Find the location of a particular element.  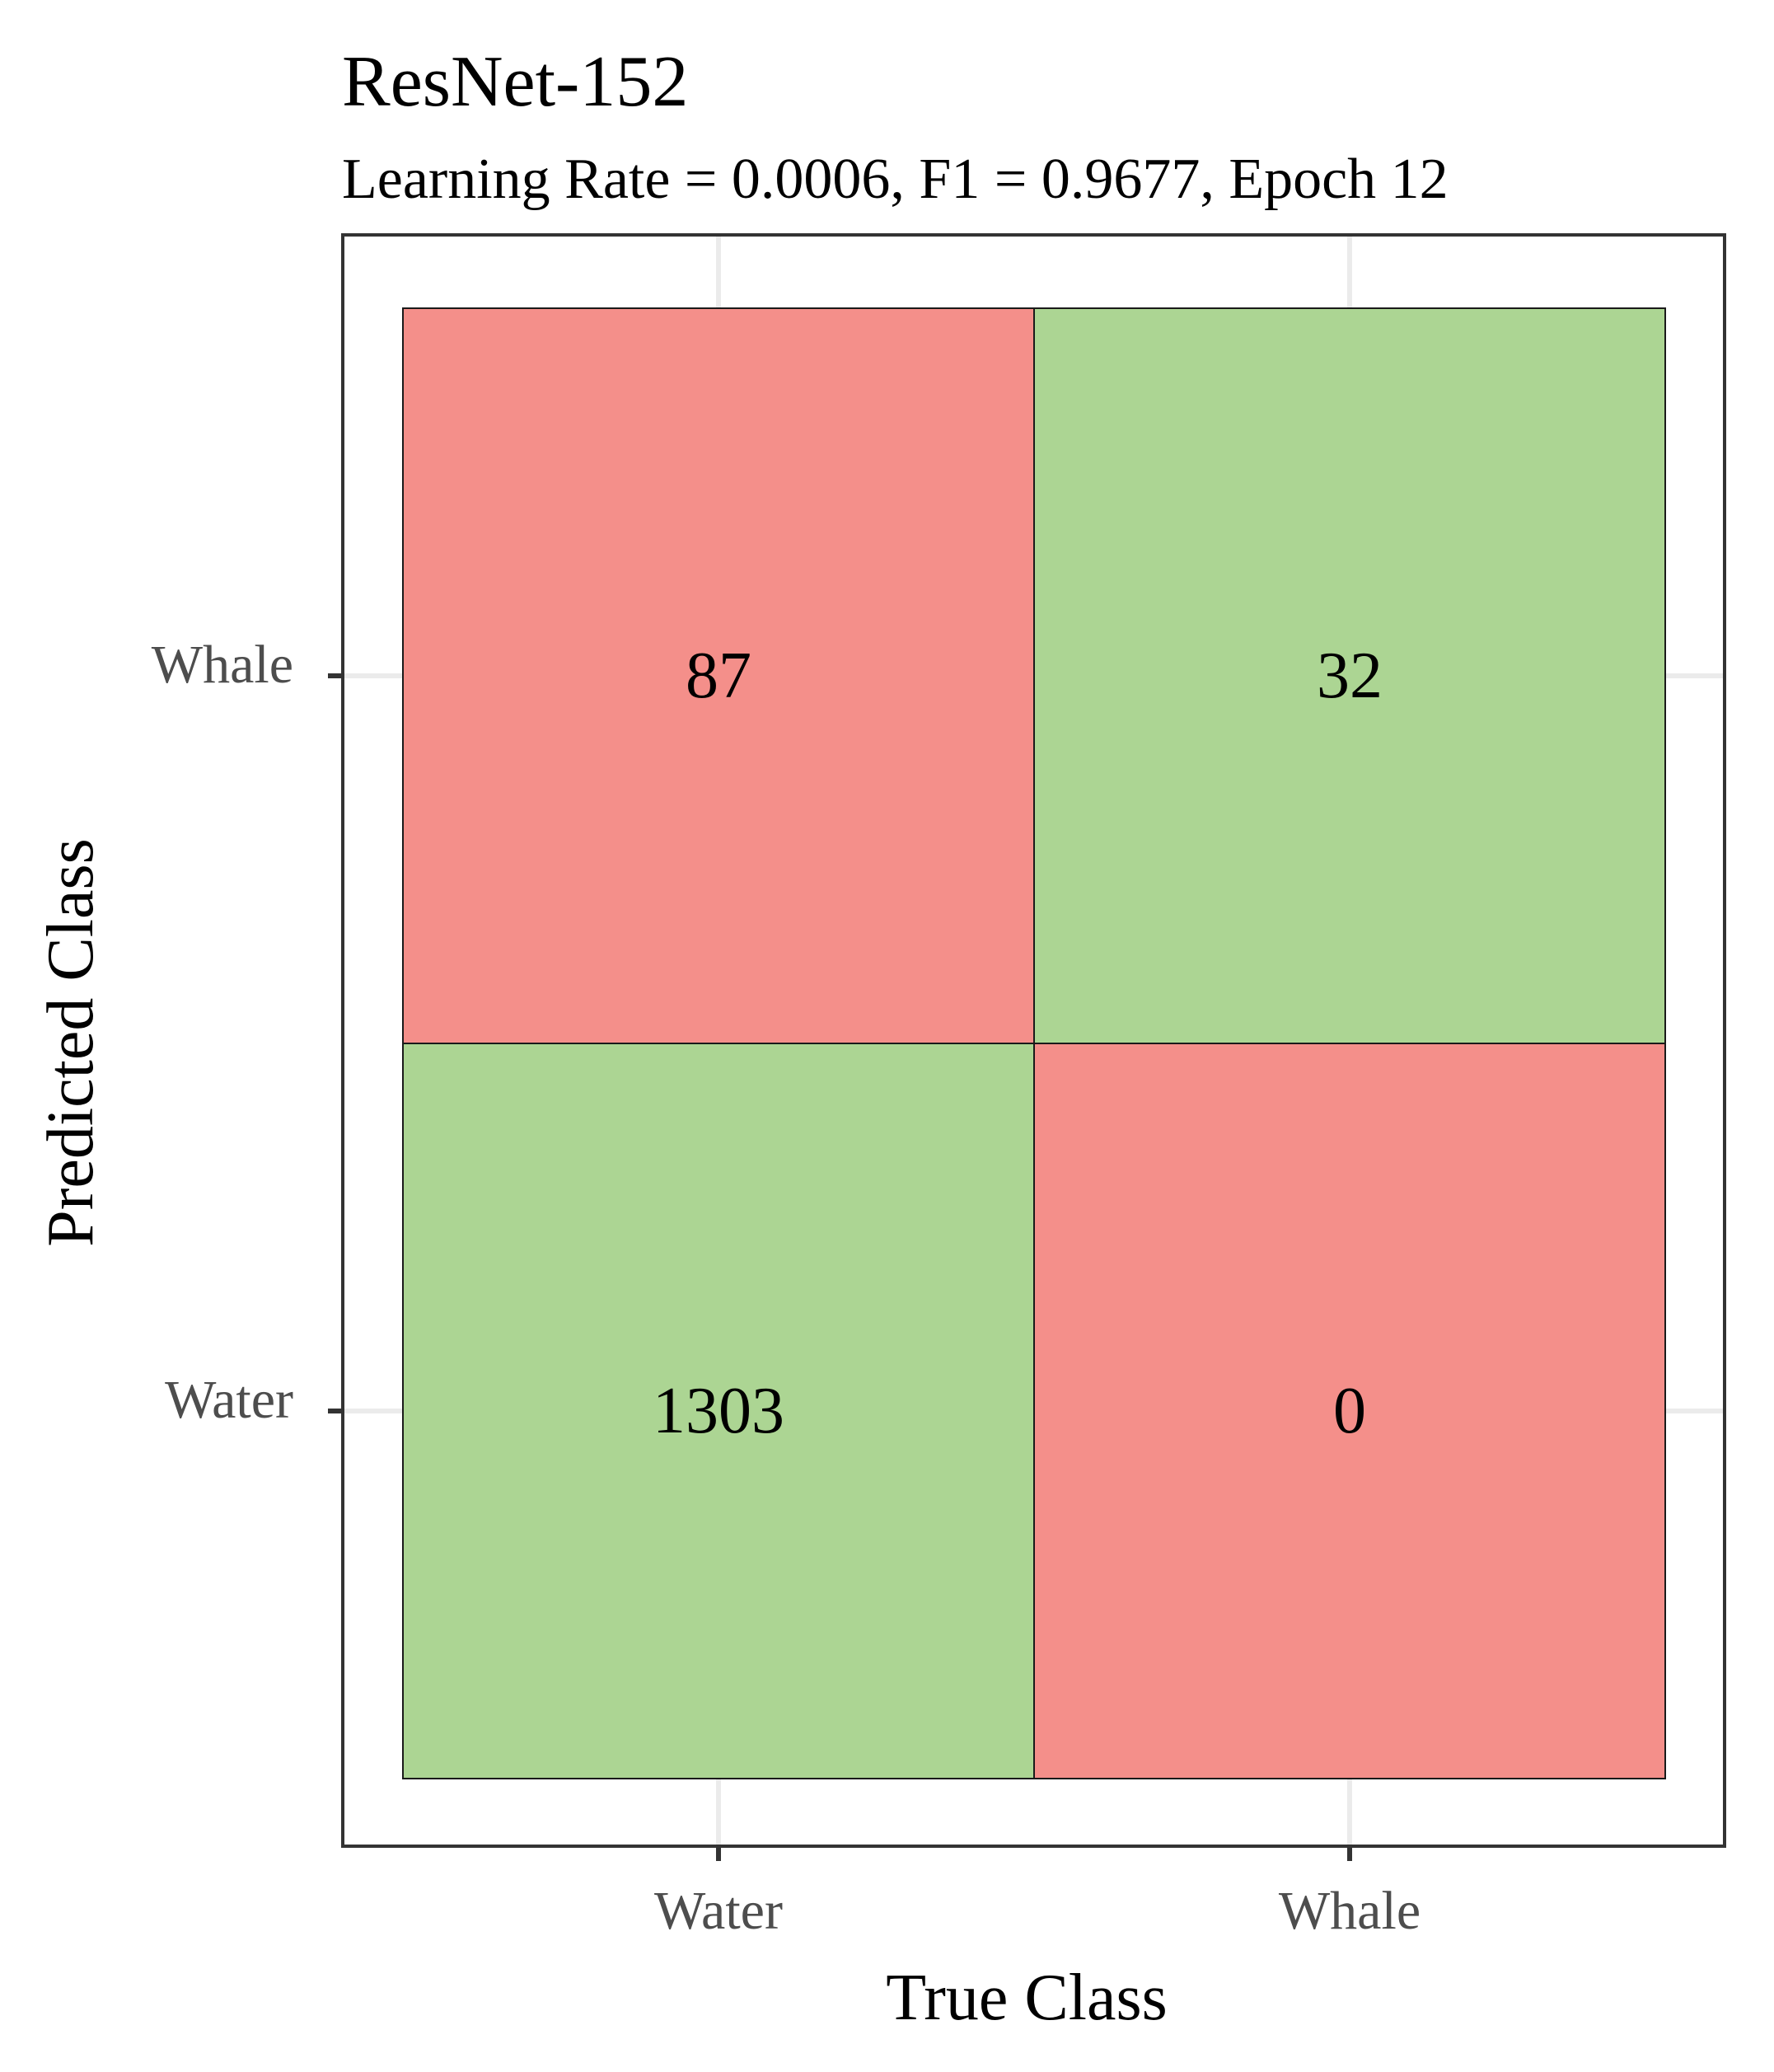

chart-title: ResNet-152 is located at coordinates (515, 82).